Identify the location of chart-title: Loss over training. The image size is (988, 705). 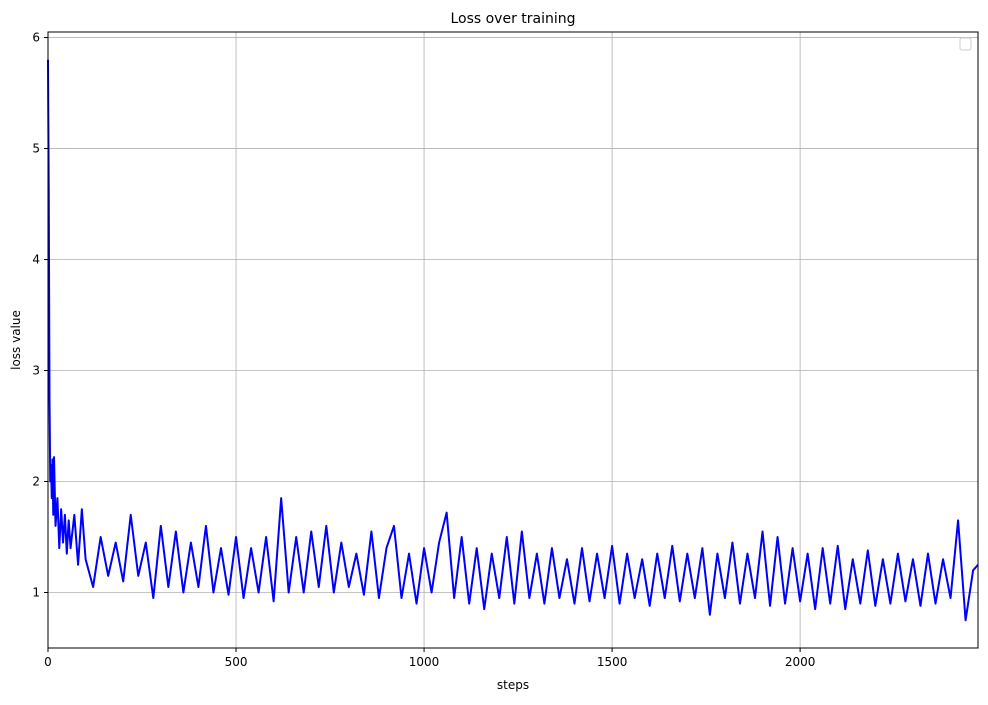
(512, 19).